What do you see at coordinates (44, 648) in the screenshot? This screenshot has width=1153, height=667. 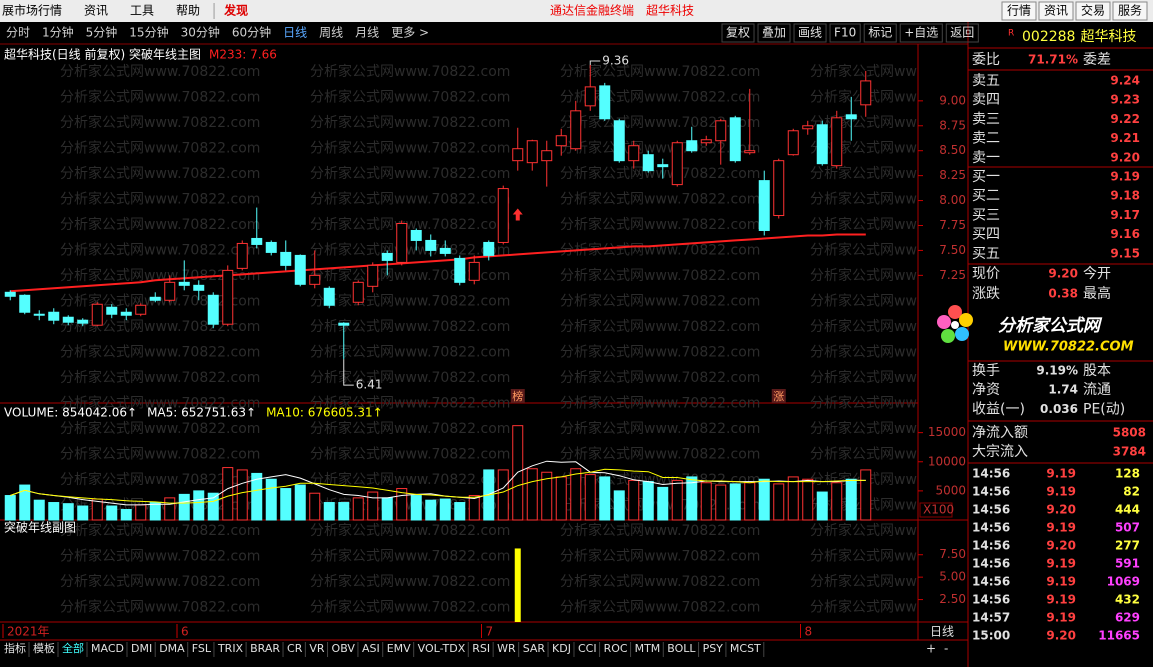 I see `indicator-tab: 模板` at bounding box center [44, 648].